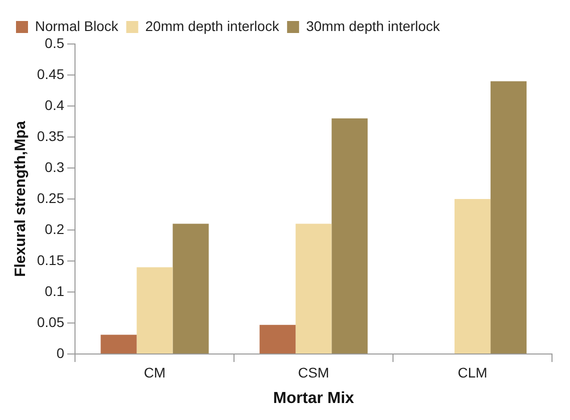  Describe the element at coordinates (314, 372) in the screenshot. I see `x-tick-label: CSM` at that location.